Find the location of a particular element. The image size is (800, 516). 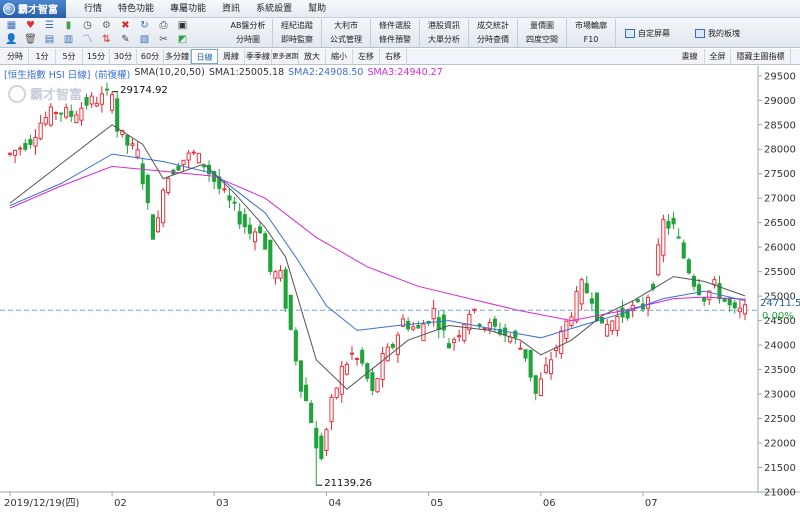

period-button-1: 分時 is located at coordinates (15, 56).